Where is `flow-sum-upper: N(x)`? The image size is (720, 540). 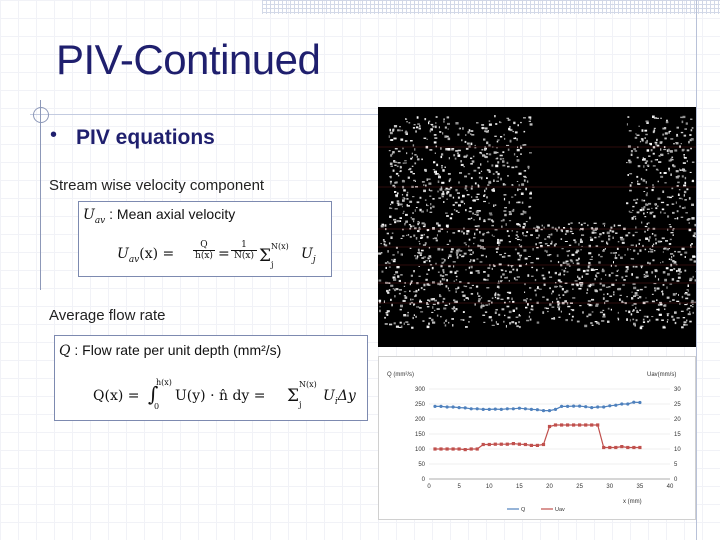 flow-sum-upper: N(x) is located at coordinates (308, 384).